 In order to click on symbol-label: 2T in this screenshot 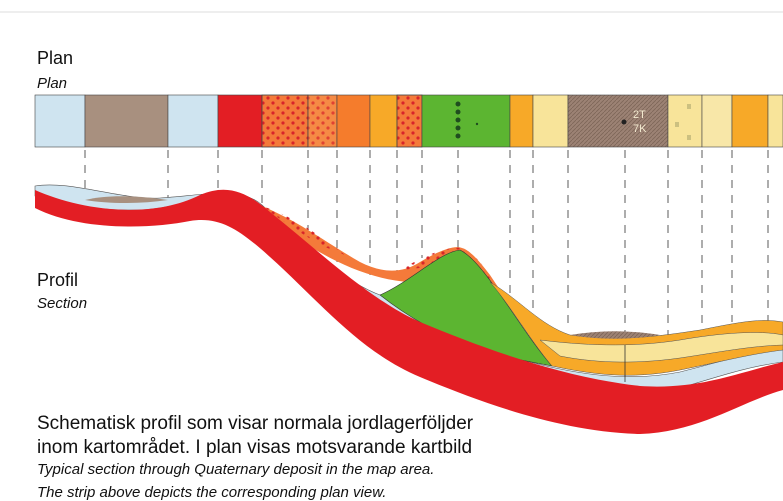, I will do `click(639, 115)`.